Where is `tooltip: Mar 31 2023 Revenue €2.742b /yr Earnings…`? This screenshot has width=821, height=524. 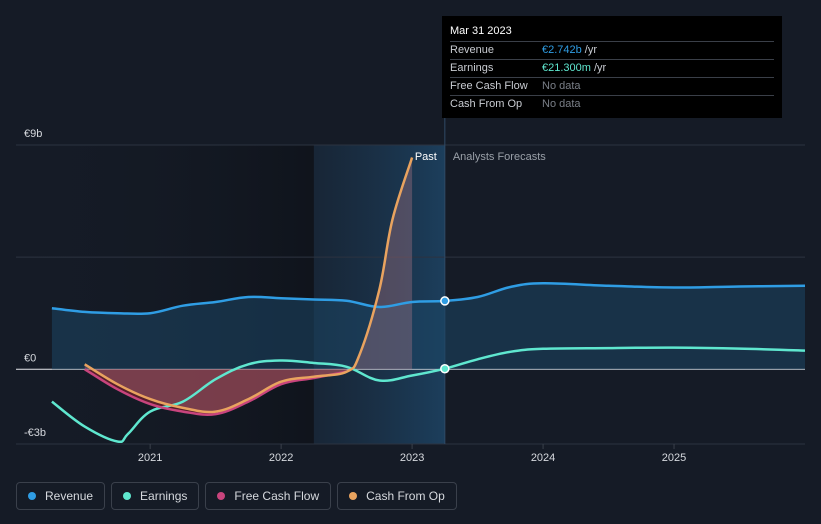
tooltip: Mar 31 2023 Revenue €2.742b /yr Earnings… is located at coordinates (612, 67).